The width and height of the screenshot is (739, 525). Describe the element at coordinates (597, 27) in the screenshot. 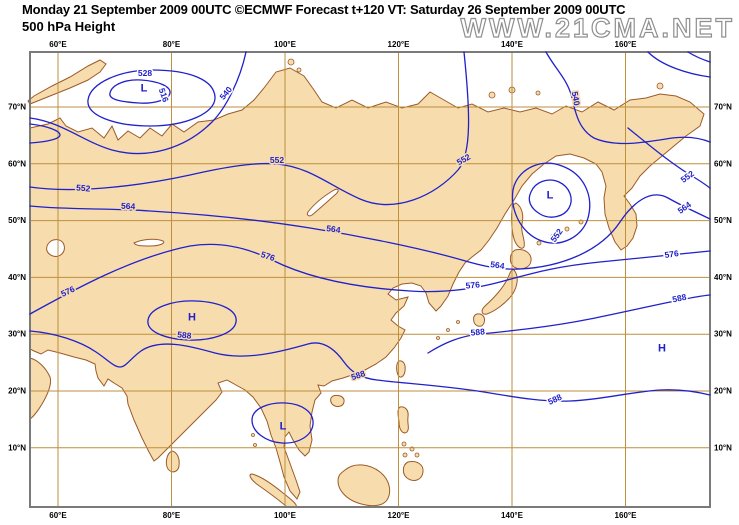

I see `watermark-text: WWW.21CMA.NET` at that location.